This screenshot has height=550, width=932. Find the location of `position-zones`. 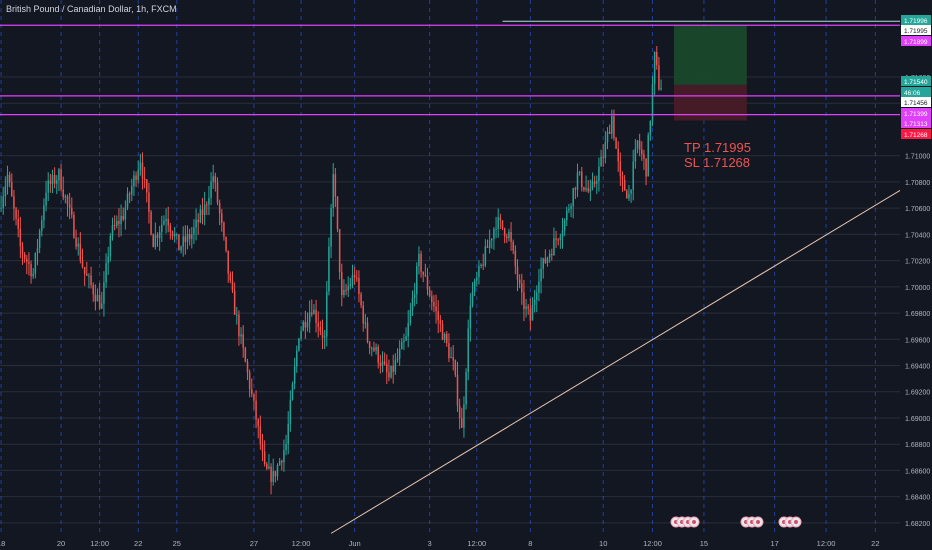

position-zones is located at coordinates (710, 73).